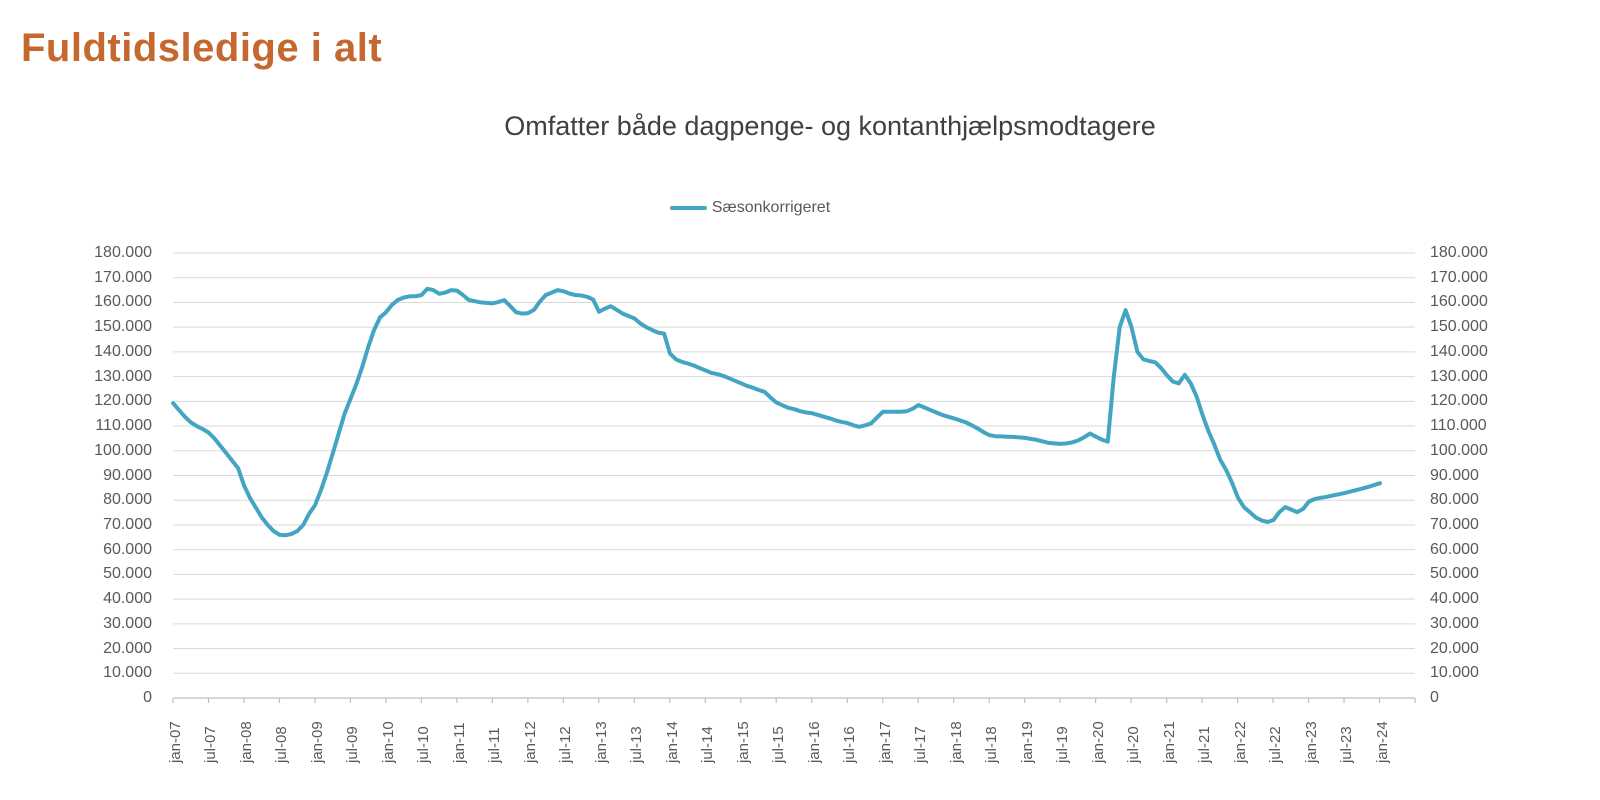 The height and width of the screenshot is (800, 1600). What do you see at coordinates (1454, 524) in the screenshot?
I see `y-axis-label-right: 70.000` at bounding box center [1454, 524].